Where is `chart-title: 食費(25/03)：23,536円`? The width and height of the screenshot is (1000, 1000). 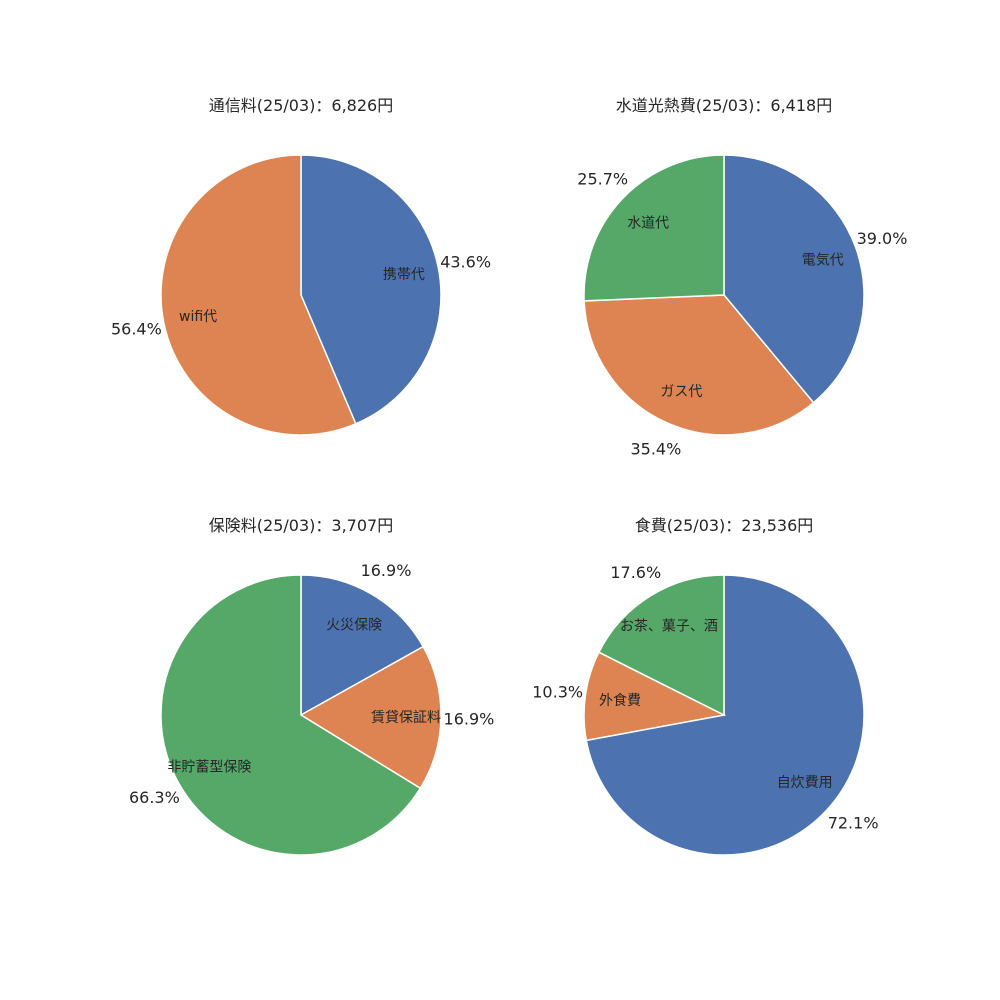 chart-title: 食費(25/03)：23,536円 is located at coordinates (724, 525).